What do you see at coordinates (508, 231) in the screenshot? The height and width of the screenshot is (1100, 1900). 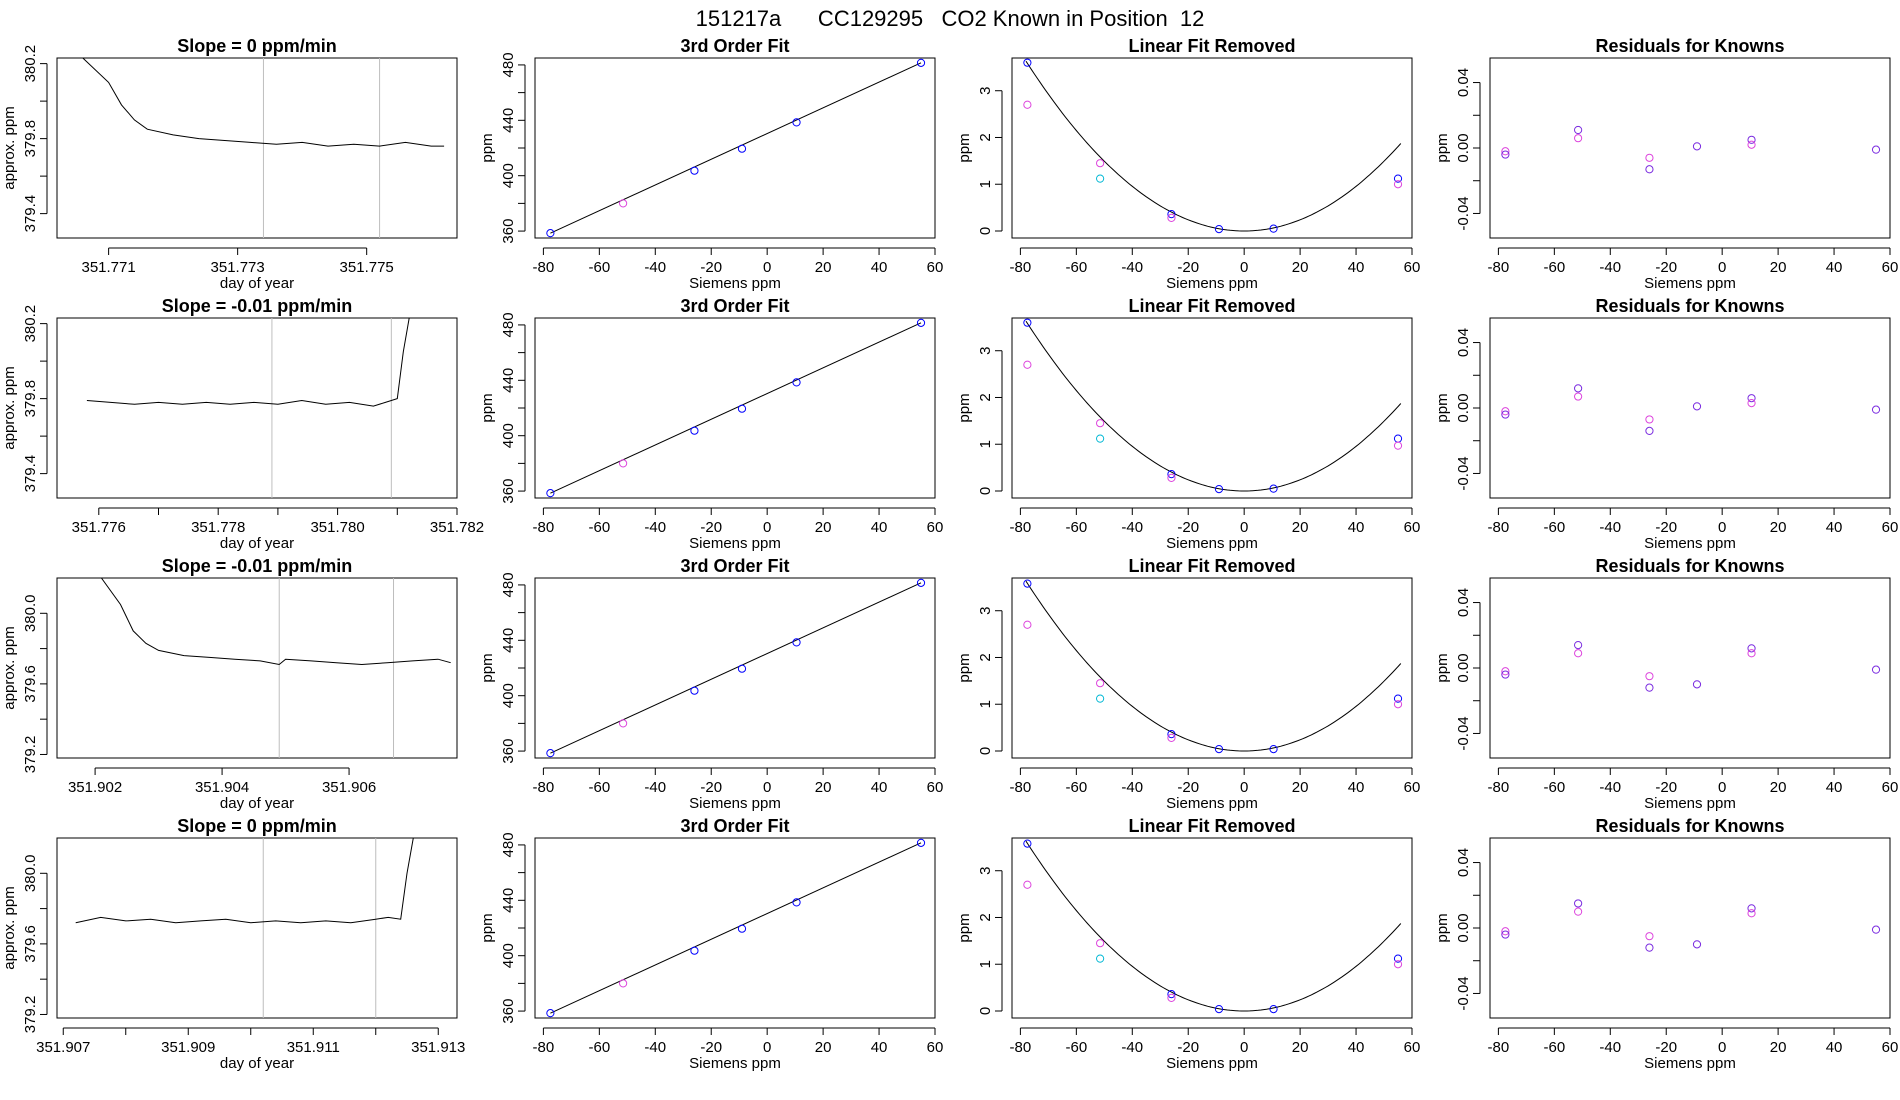 I see `y-tick-label: 360` at bounding box center [508, 231].